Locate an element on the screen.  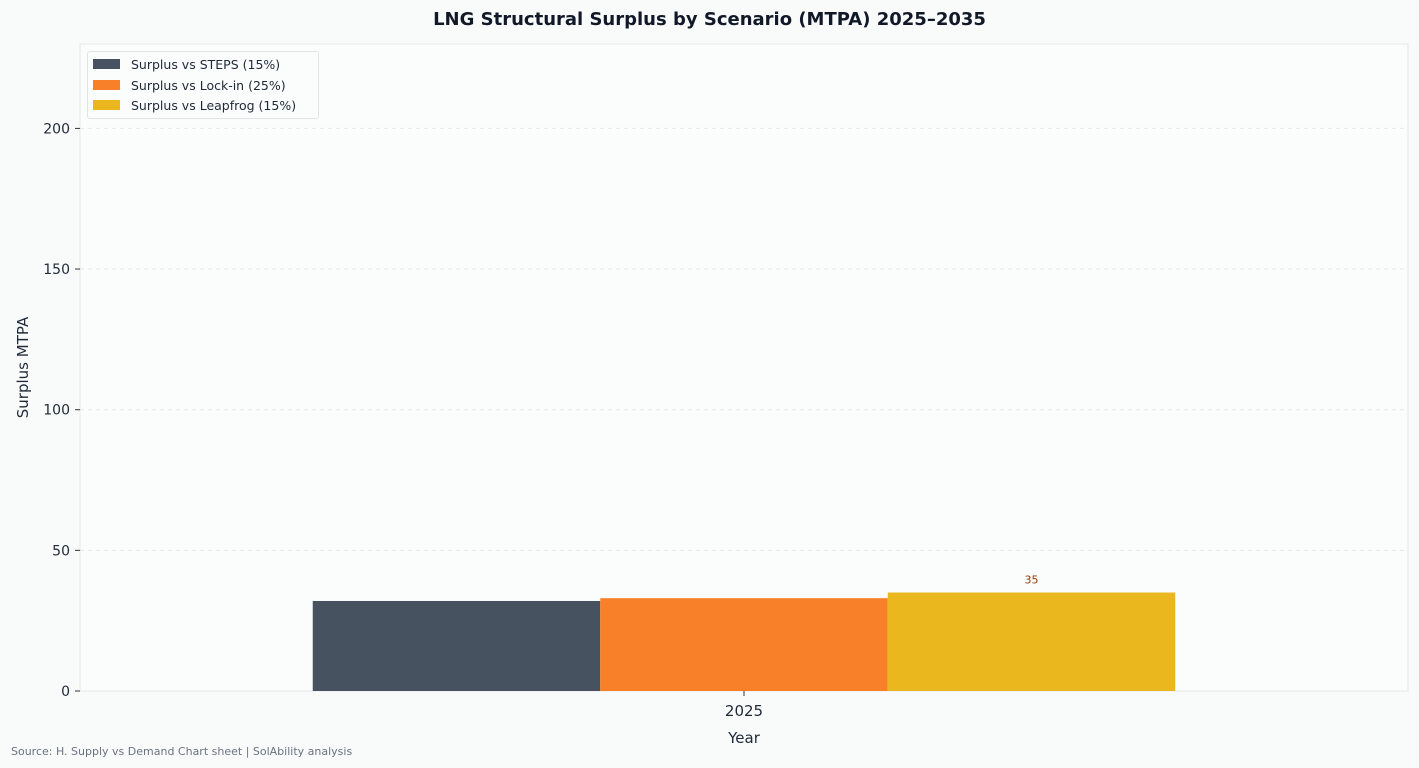
x-axis-label: Year is located at coordinates (744, 738).